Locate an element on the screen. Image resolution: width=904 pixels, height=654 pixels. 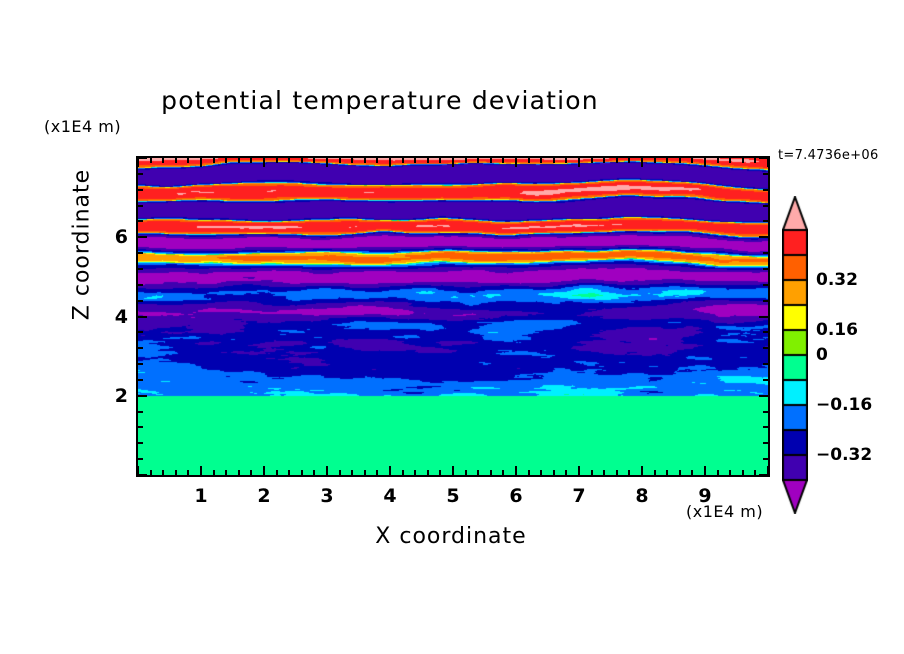
colorbar-tick-label: 0.16 is located at coordinates (837, 330).